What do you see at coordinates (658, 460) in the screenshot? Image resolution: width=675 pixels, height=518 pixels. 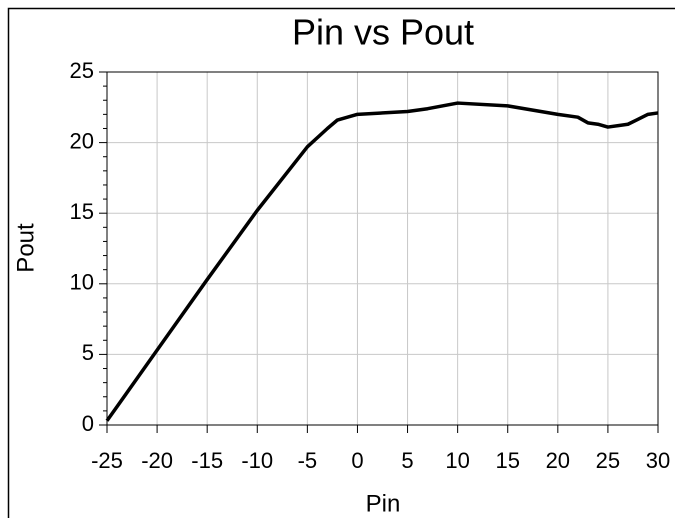 I see `x-tick-label: 30` at bounding box center [658, 460].